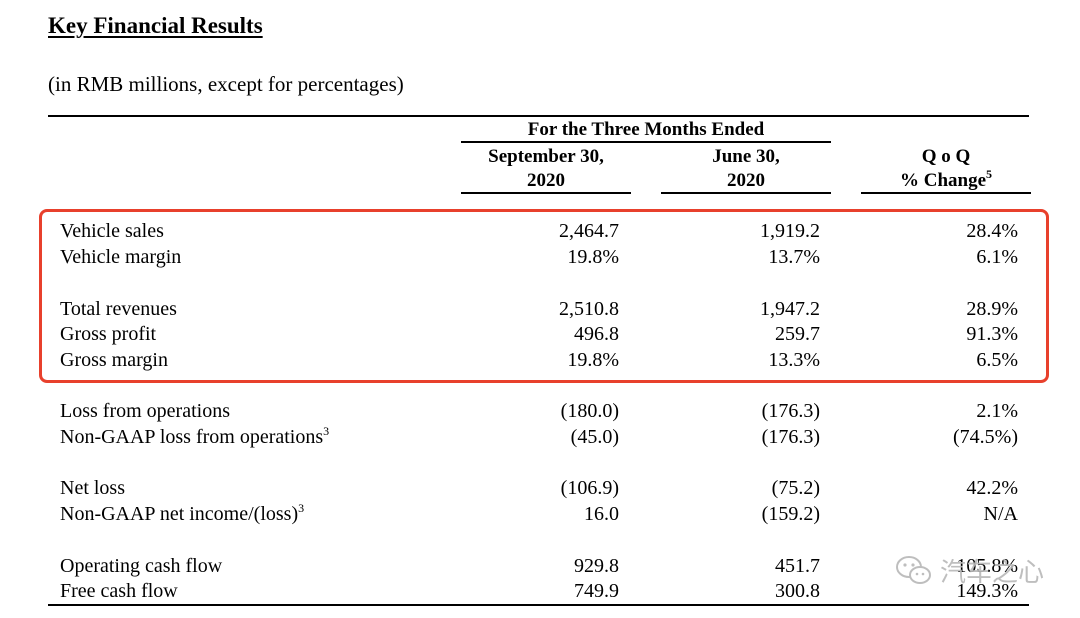 Image resolution: width=1080 pixels, height=618 pixels. I want to click on page-title: Key Financial Results, so click(155, 25).